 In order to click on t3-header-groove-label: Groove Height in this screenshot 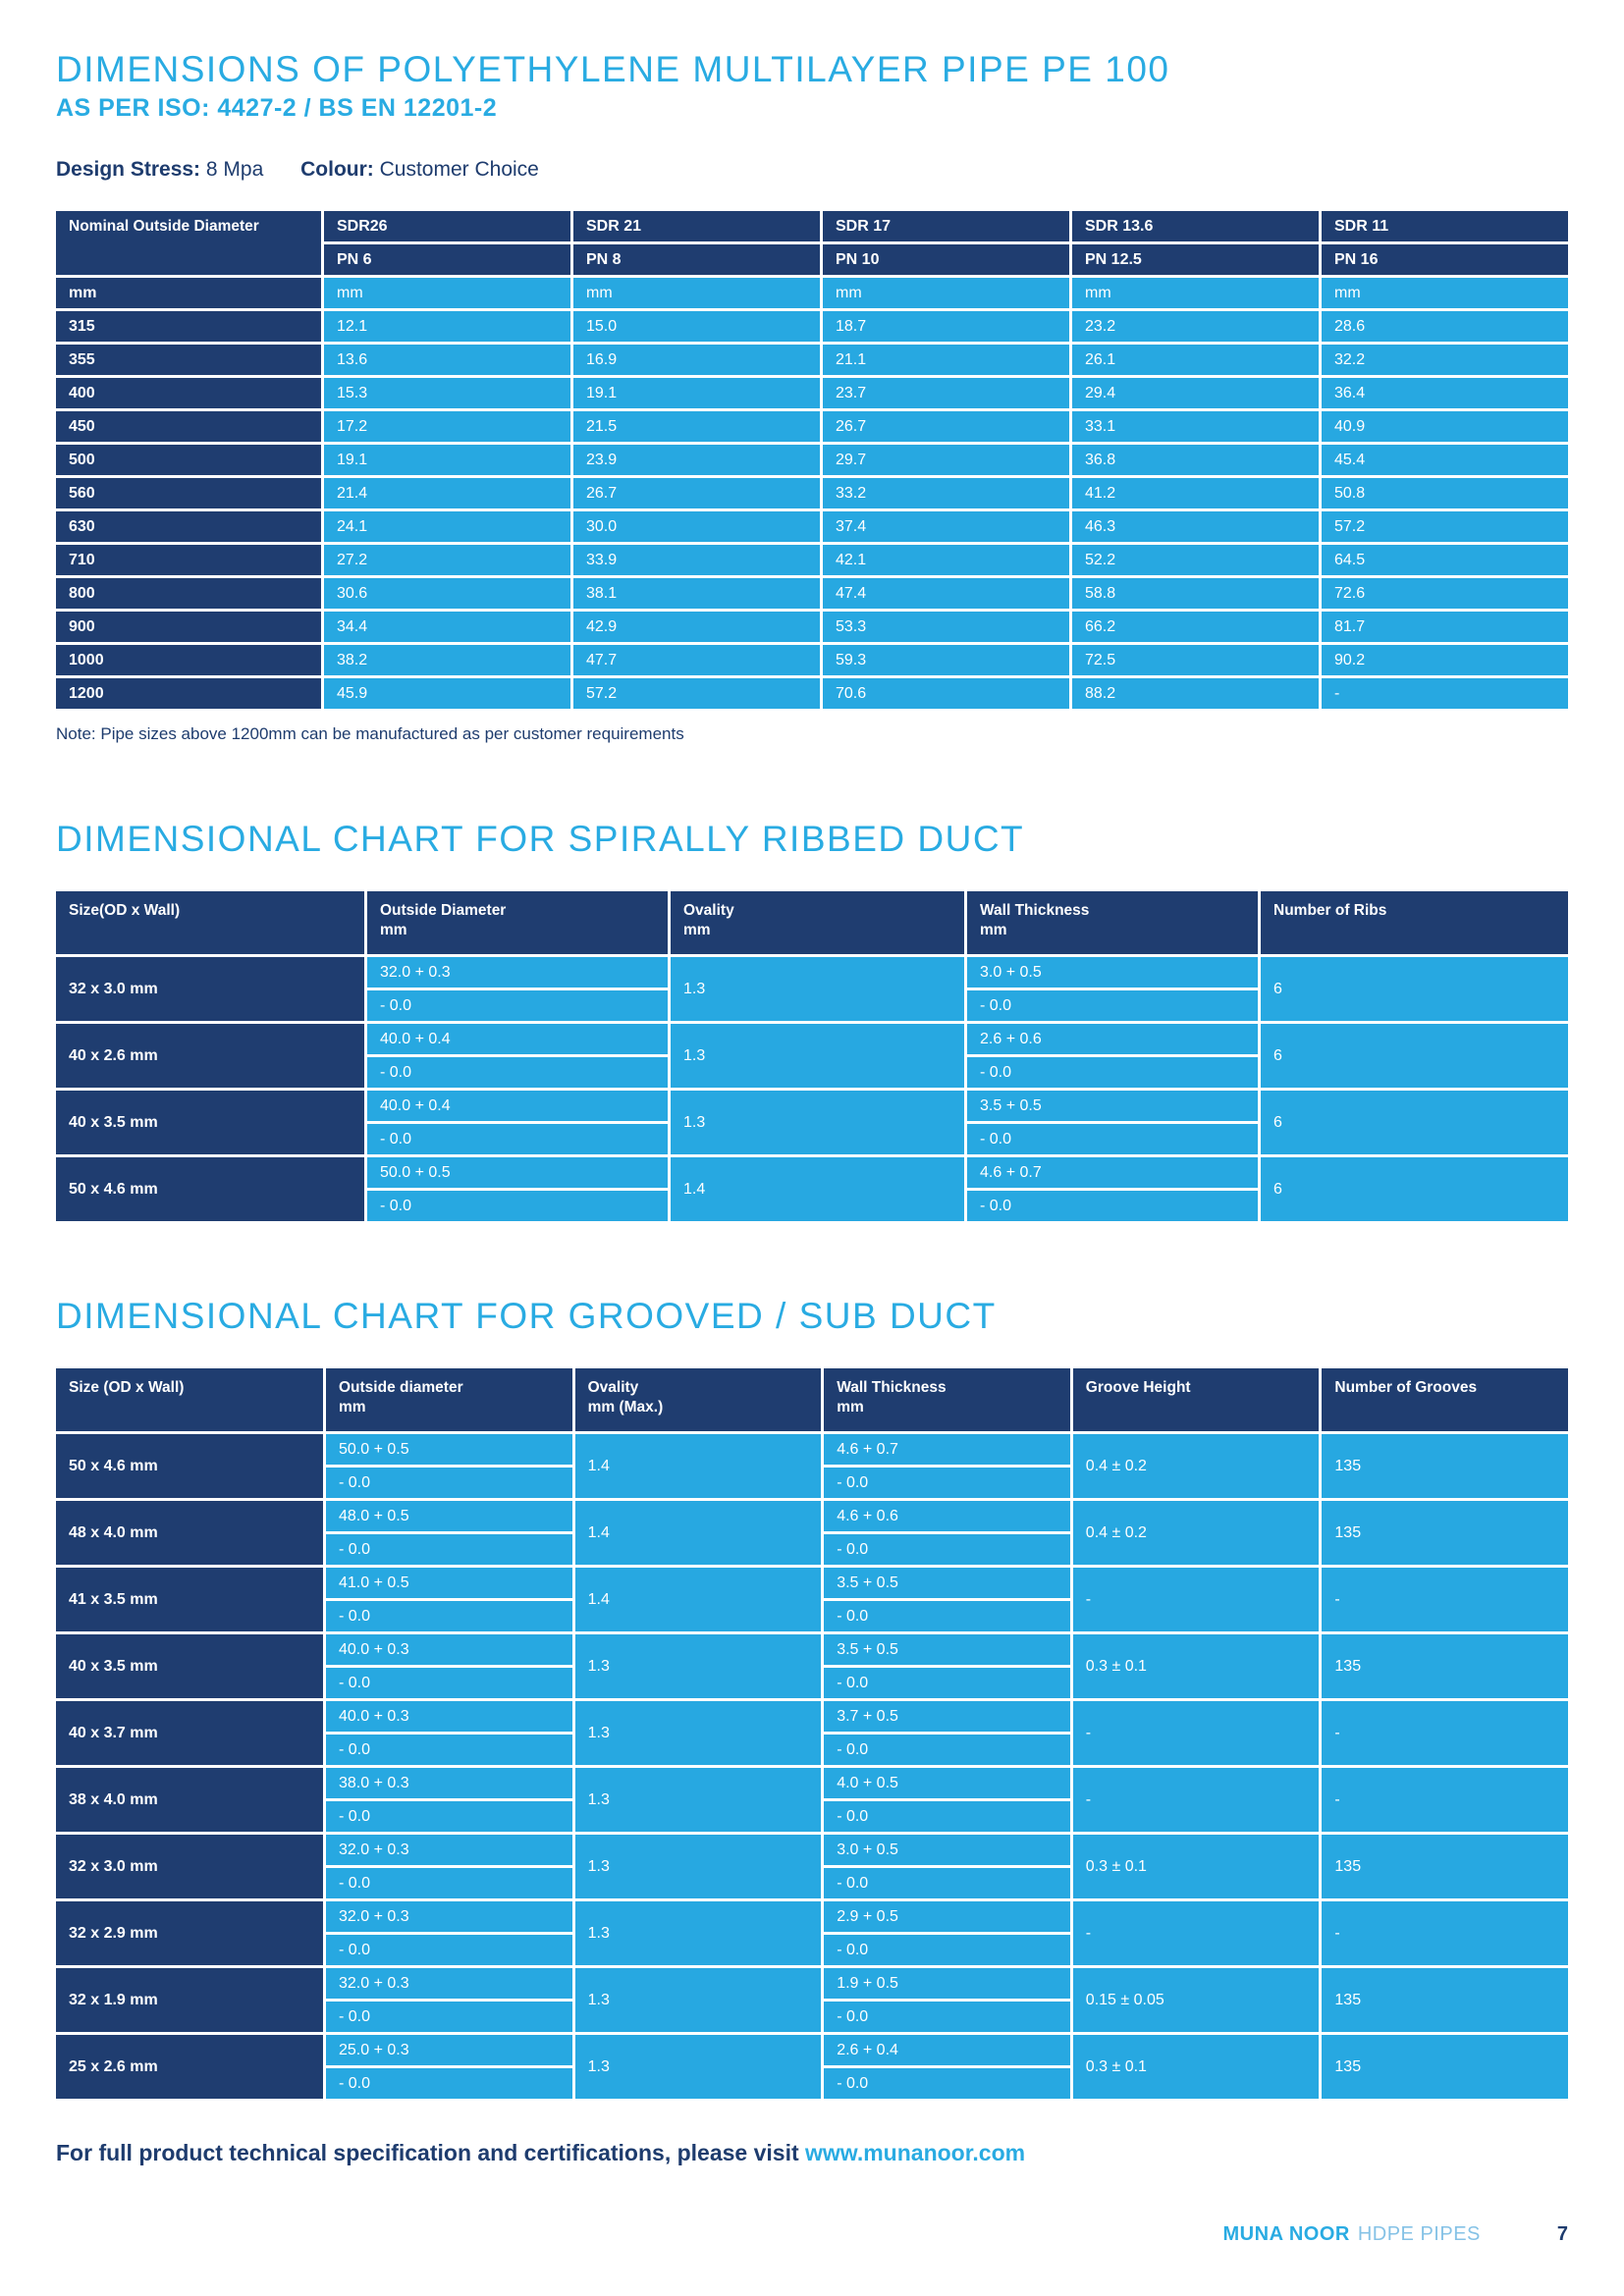, I will do `click(1138, 1387)`.